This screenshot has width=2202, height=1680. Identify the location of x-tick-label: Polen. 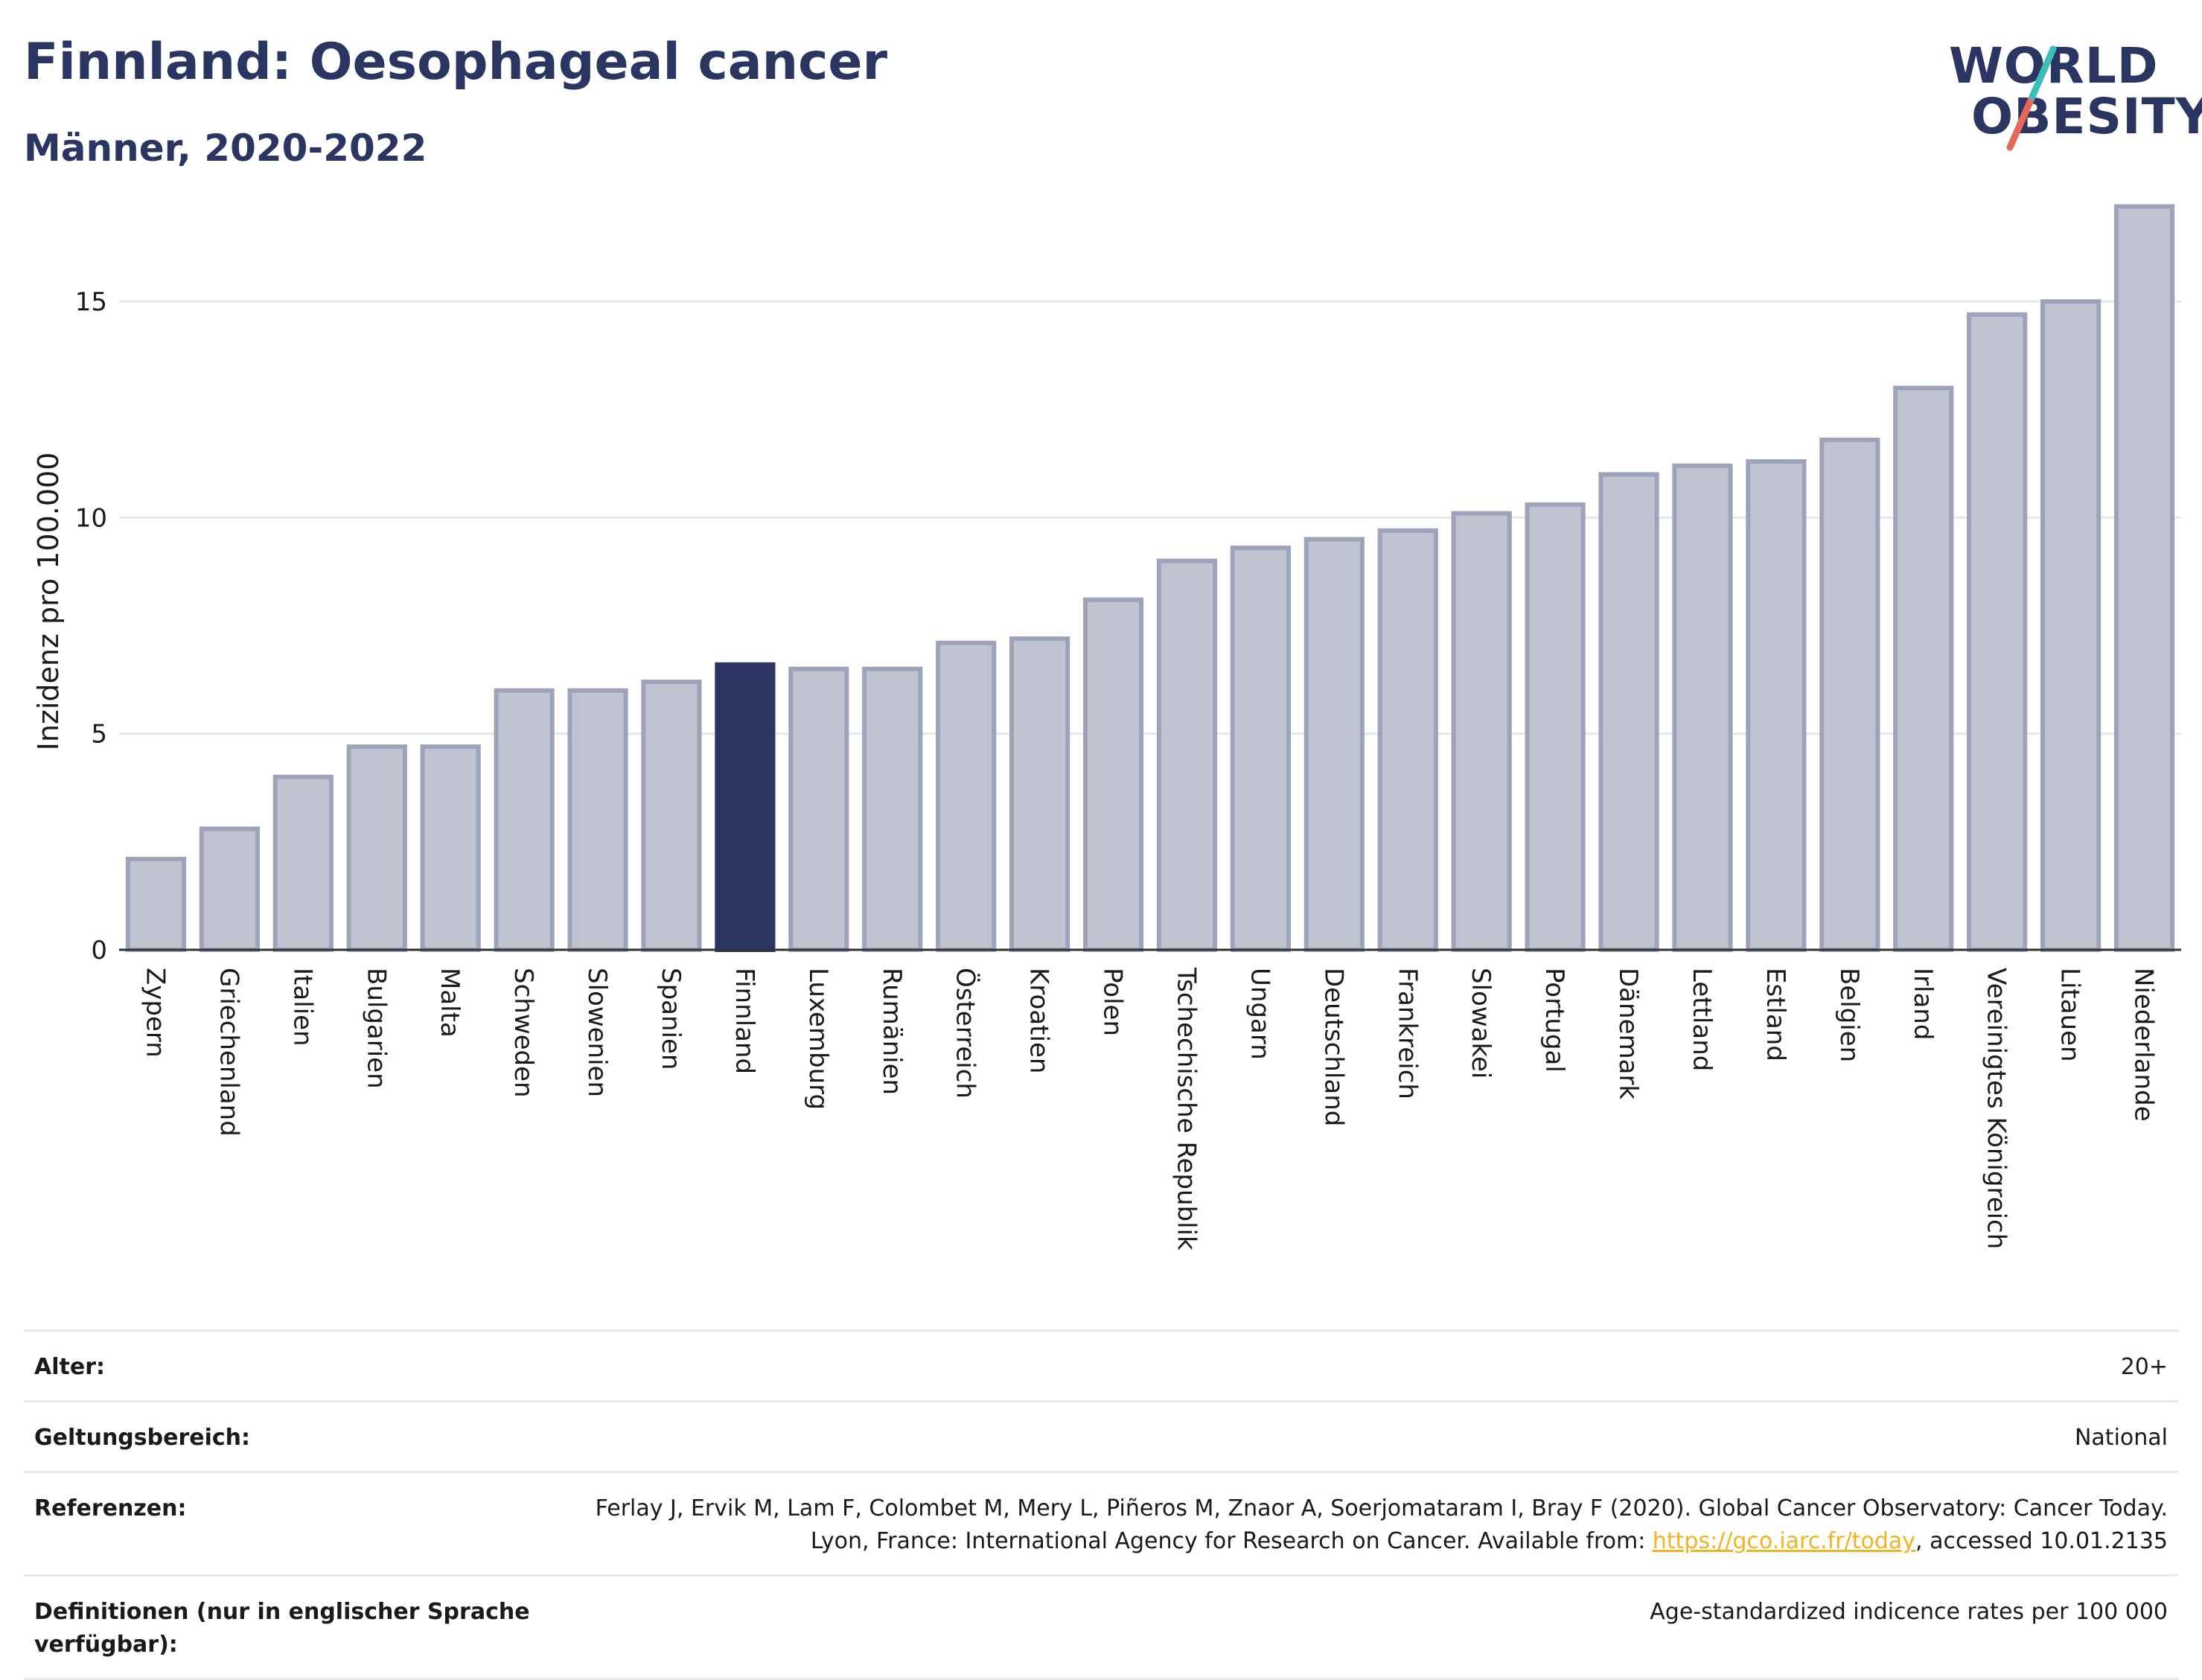
(1113, 1002).